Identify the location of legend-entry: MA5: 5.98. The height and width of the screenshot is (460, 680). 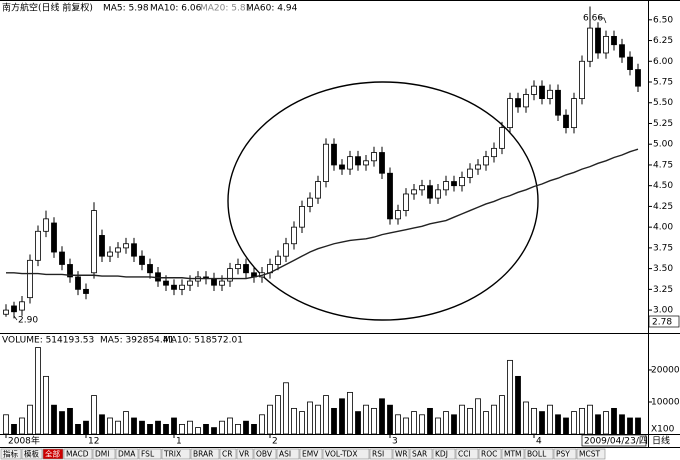
(126, 9).